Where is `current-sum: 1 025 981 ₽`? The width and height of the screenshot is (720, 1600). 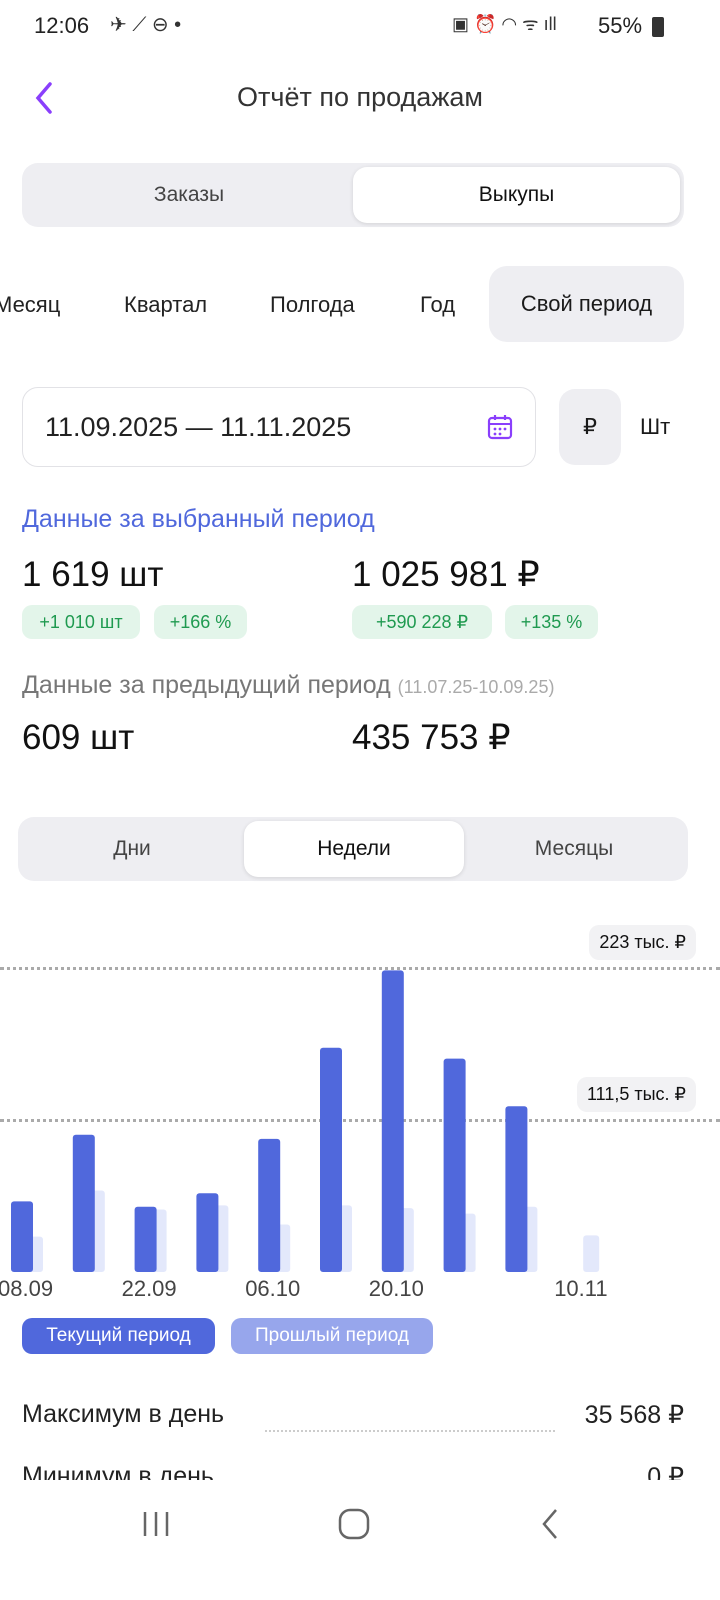 current-sum: 1 025 981 ₽ is located at coordinates (446, 574).